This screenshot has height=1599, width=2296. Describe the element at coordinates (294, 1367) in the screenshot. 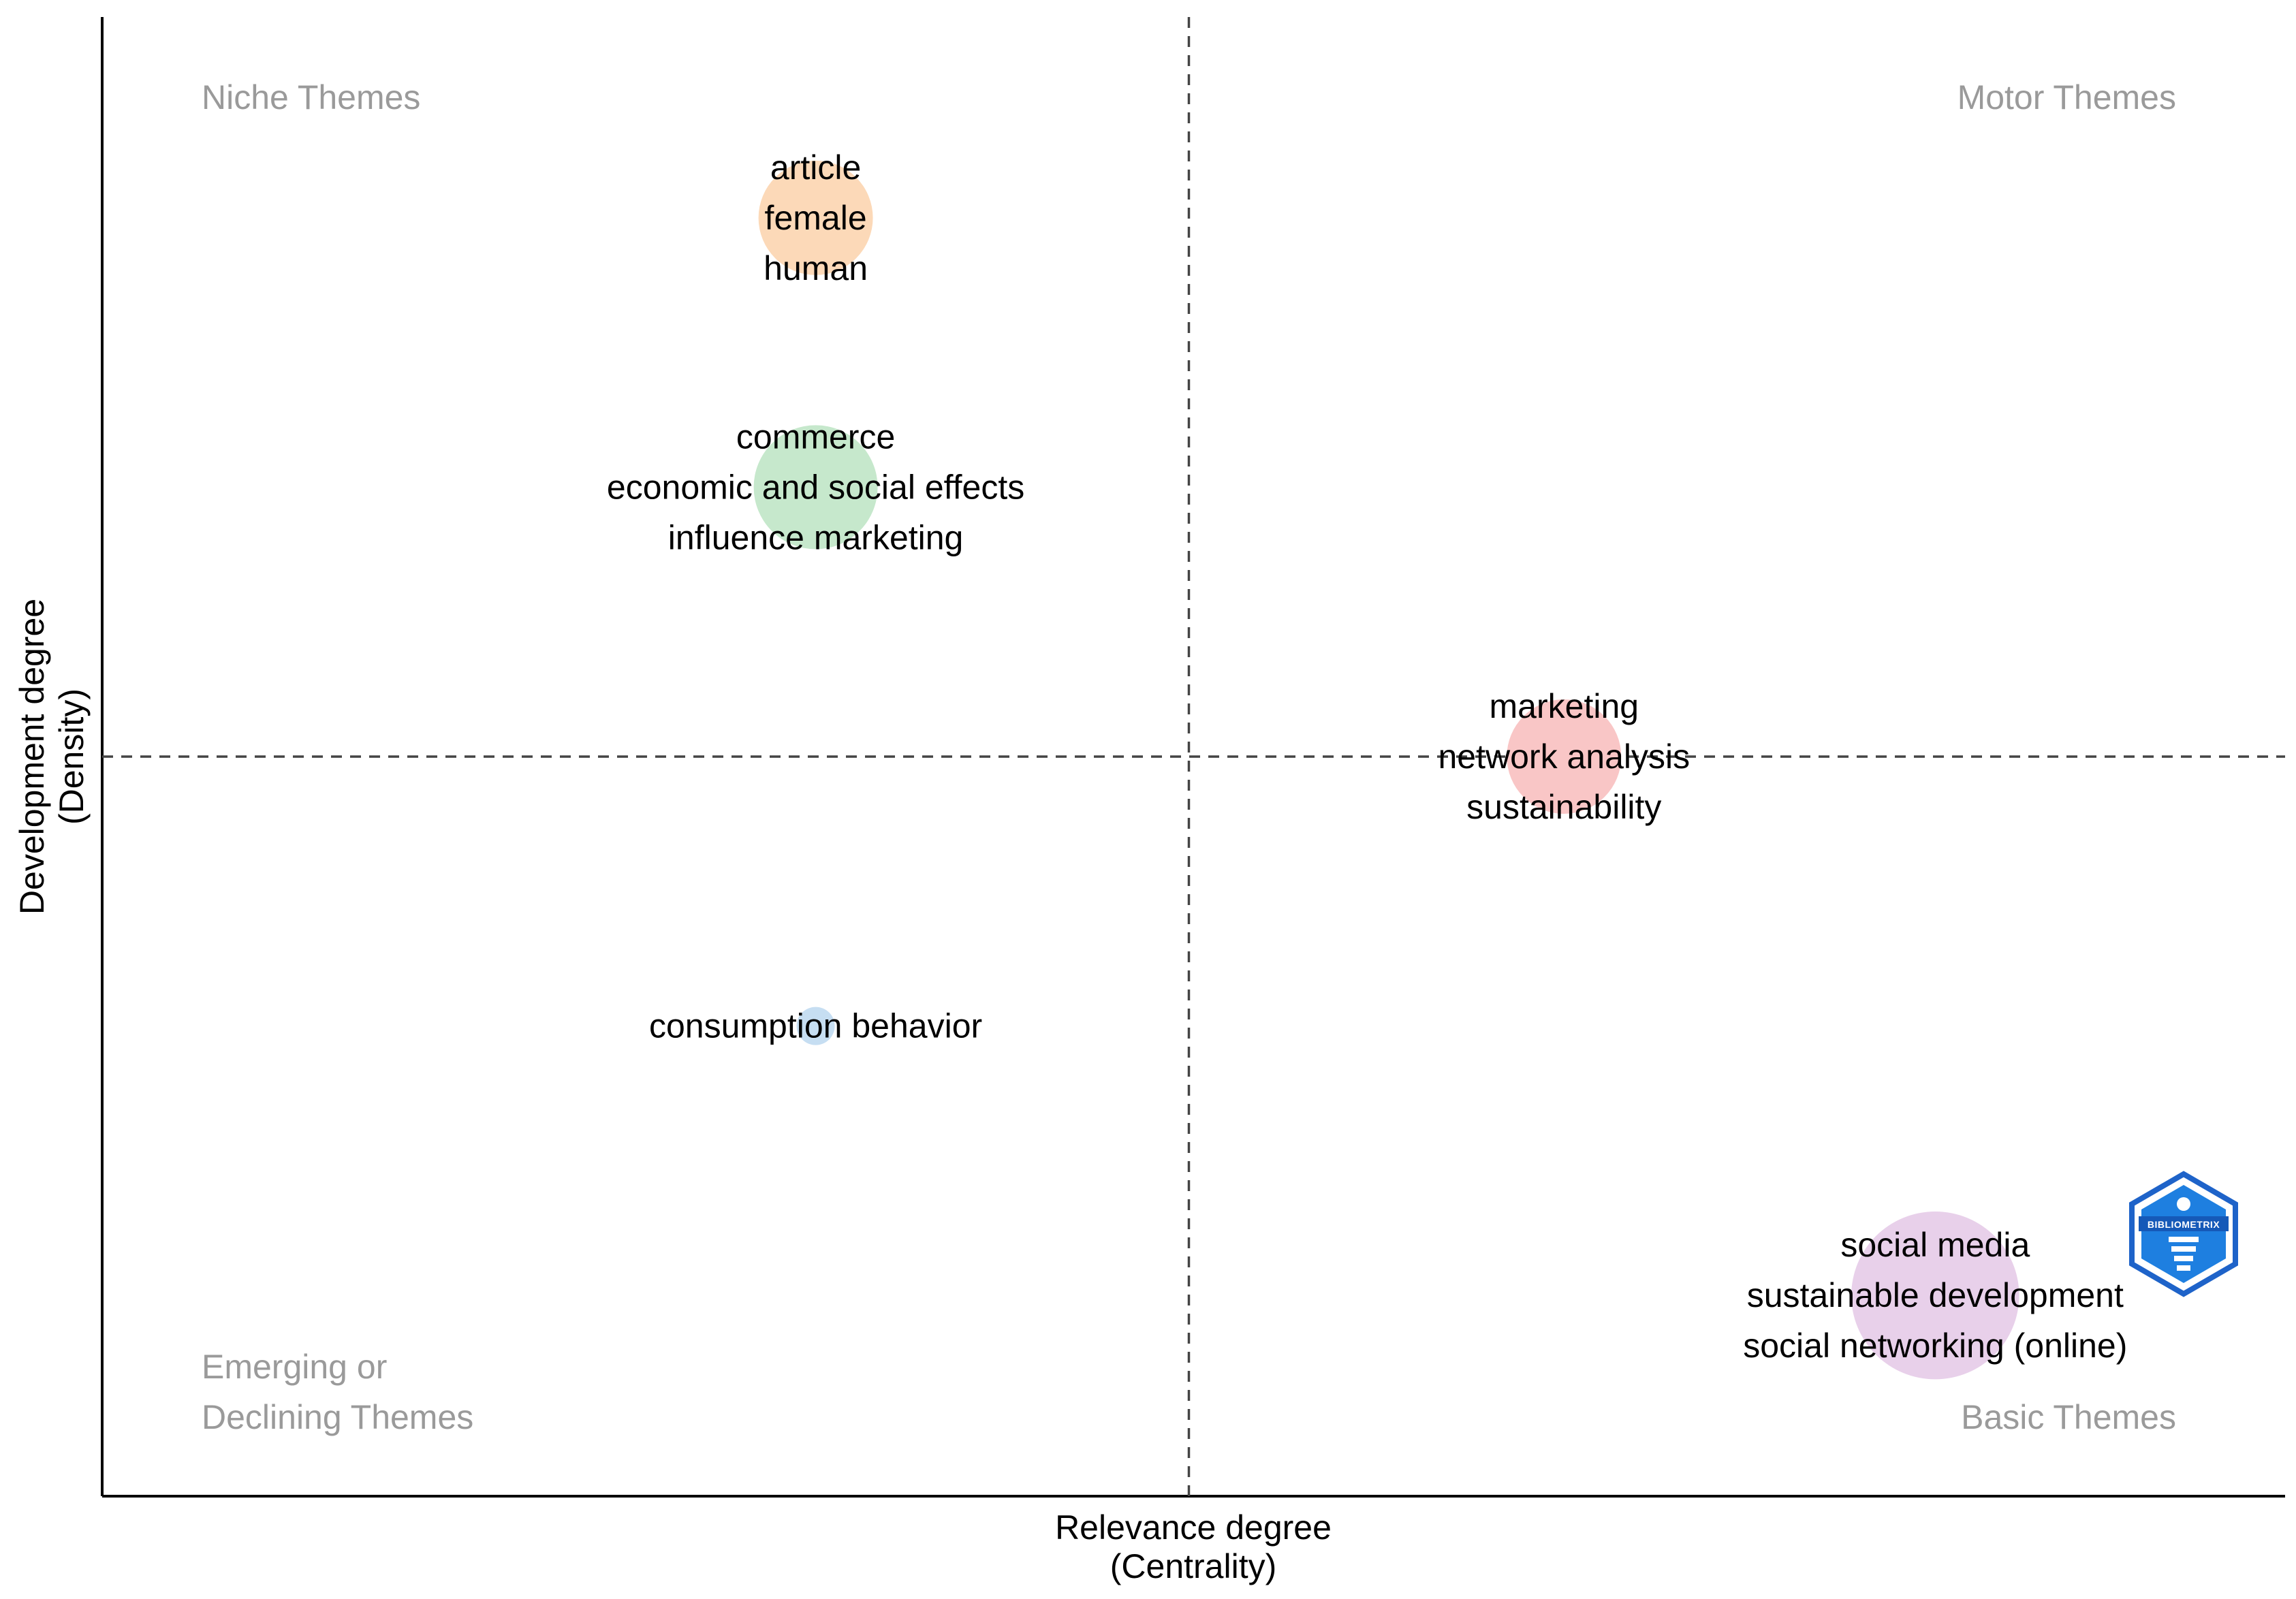

I see `quadrant-label-emerging-line1: Emerging or` at that location.